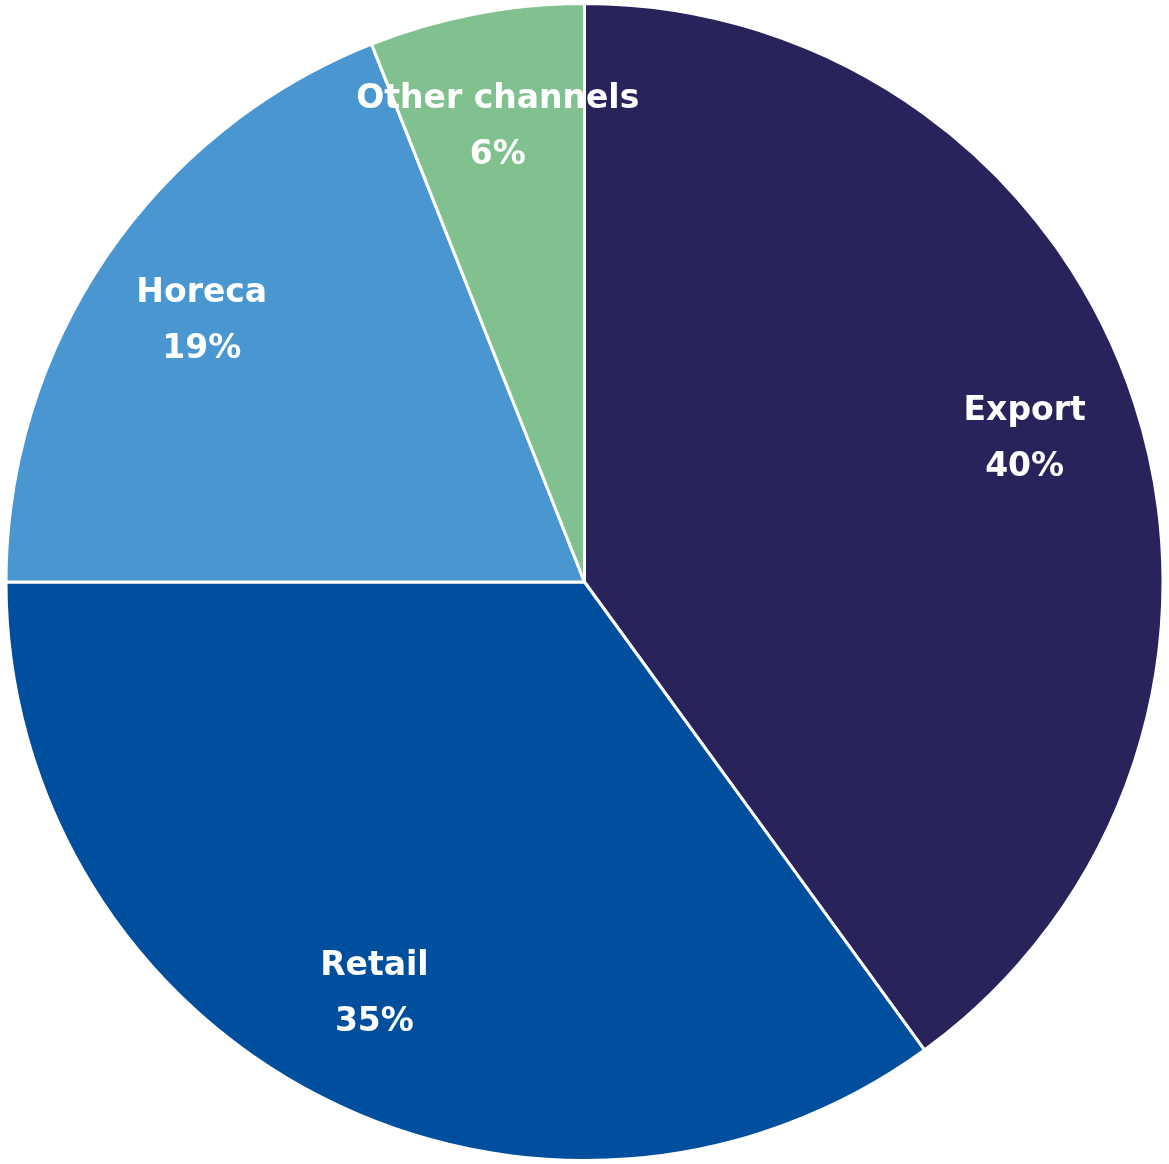 The height and width of the screenshot is (1164, 1169). I want to click on slice-label: Horeca, so click(202, 291).